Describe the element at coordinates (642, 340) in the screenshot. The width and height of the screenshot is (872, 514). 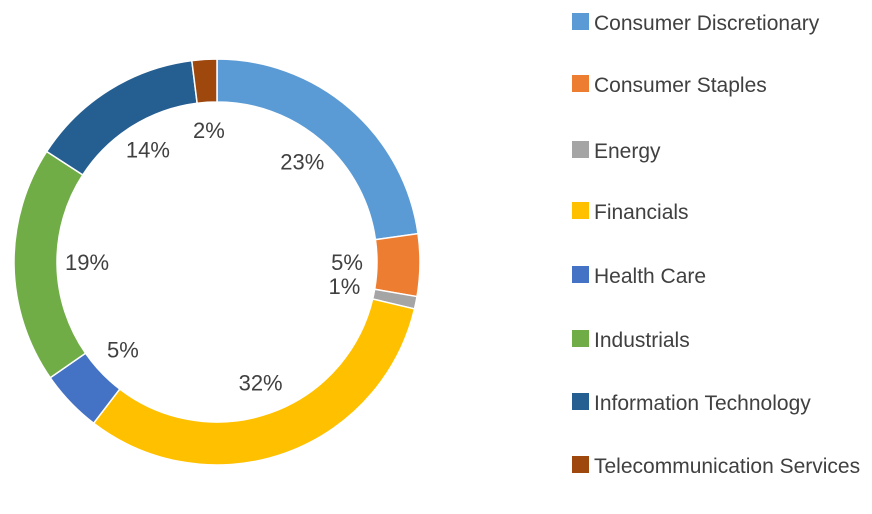
I see `legend-label: Industrials` at that location.